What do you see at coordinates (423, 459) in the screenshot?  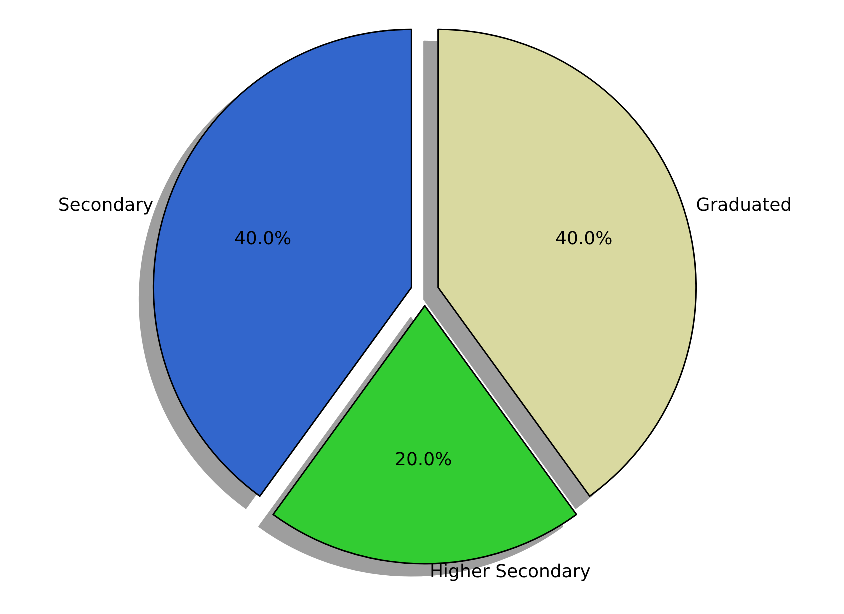 I see `data-label: 20.0%` at bounding box center [423, 459].